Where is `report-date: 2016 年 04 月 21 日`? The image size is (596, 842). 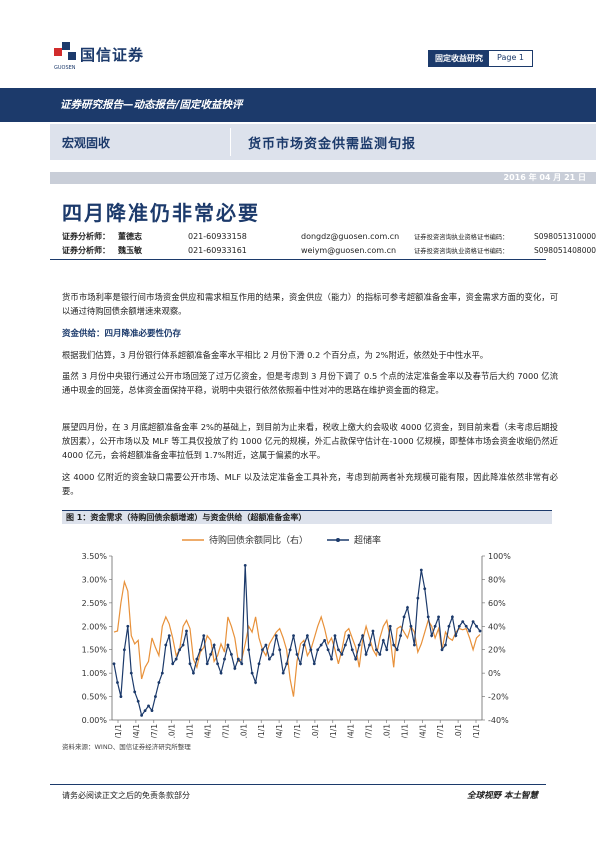 report-date: 2016 年 04 月 21 日 is located at coordinates (544, 177).